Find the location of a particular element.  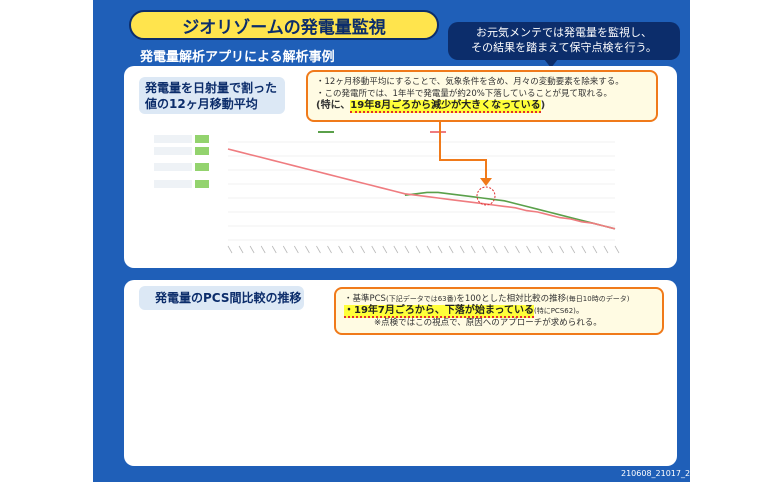

footer-id: 210608_21017_2 is located at coordinates (656, 473).